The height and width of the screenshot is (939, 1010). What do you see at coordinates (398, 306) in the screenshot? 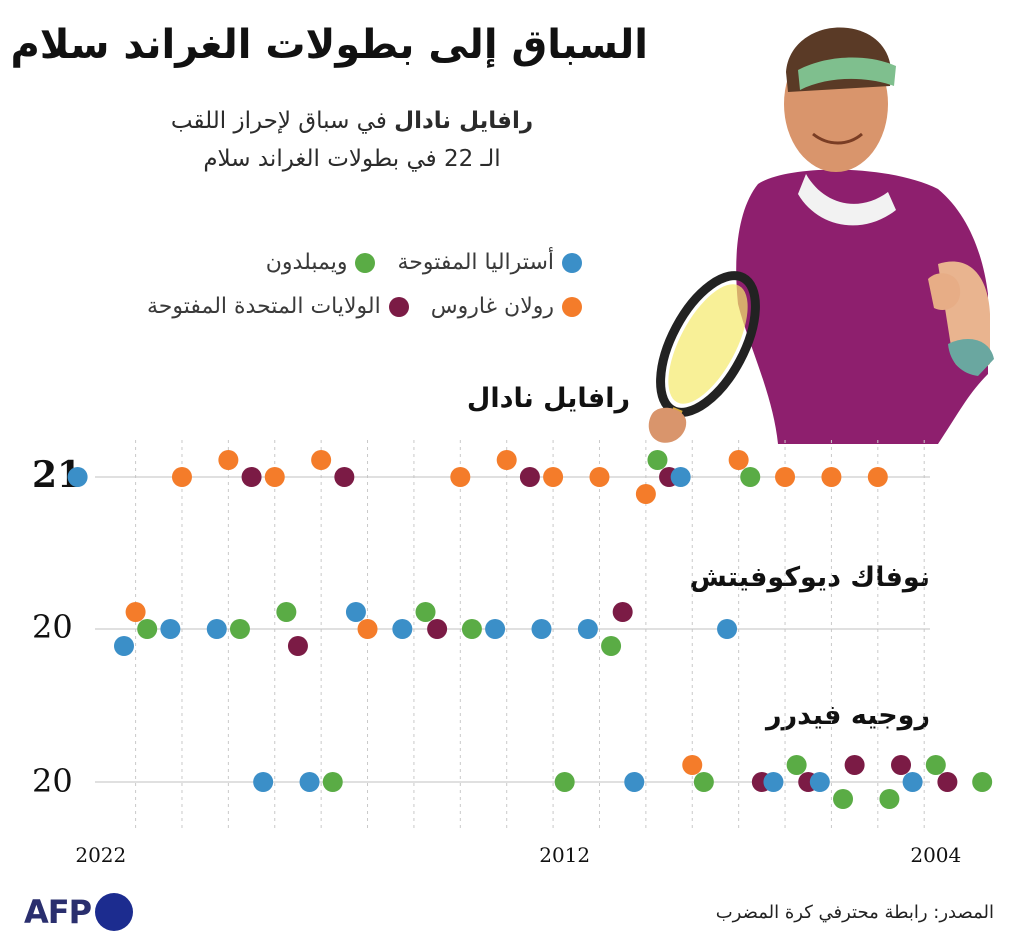
I see `legend-dot-us-open` at bounding box center [398, 306].